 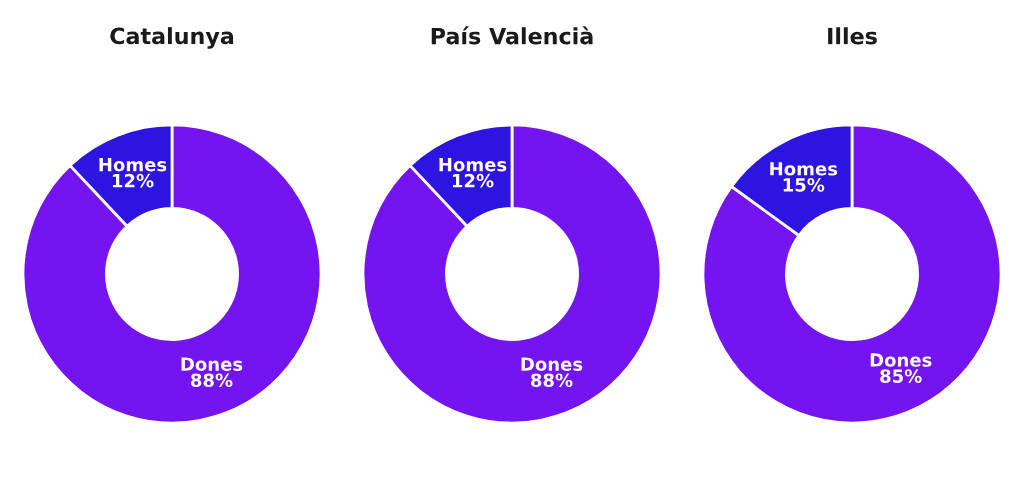 I want to click on data-label: 85%, so click(x=901, y=376).